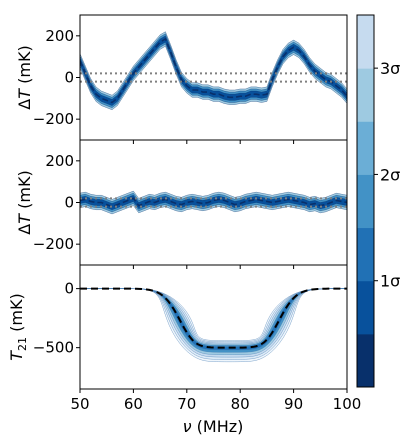  What do you see at coordinates (18, 326) in the screenshot?
I see `y-axis-label: T21 (mK)` at bounding box center [18, 326].